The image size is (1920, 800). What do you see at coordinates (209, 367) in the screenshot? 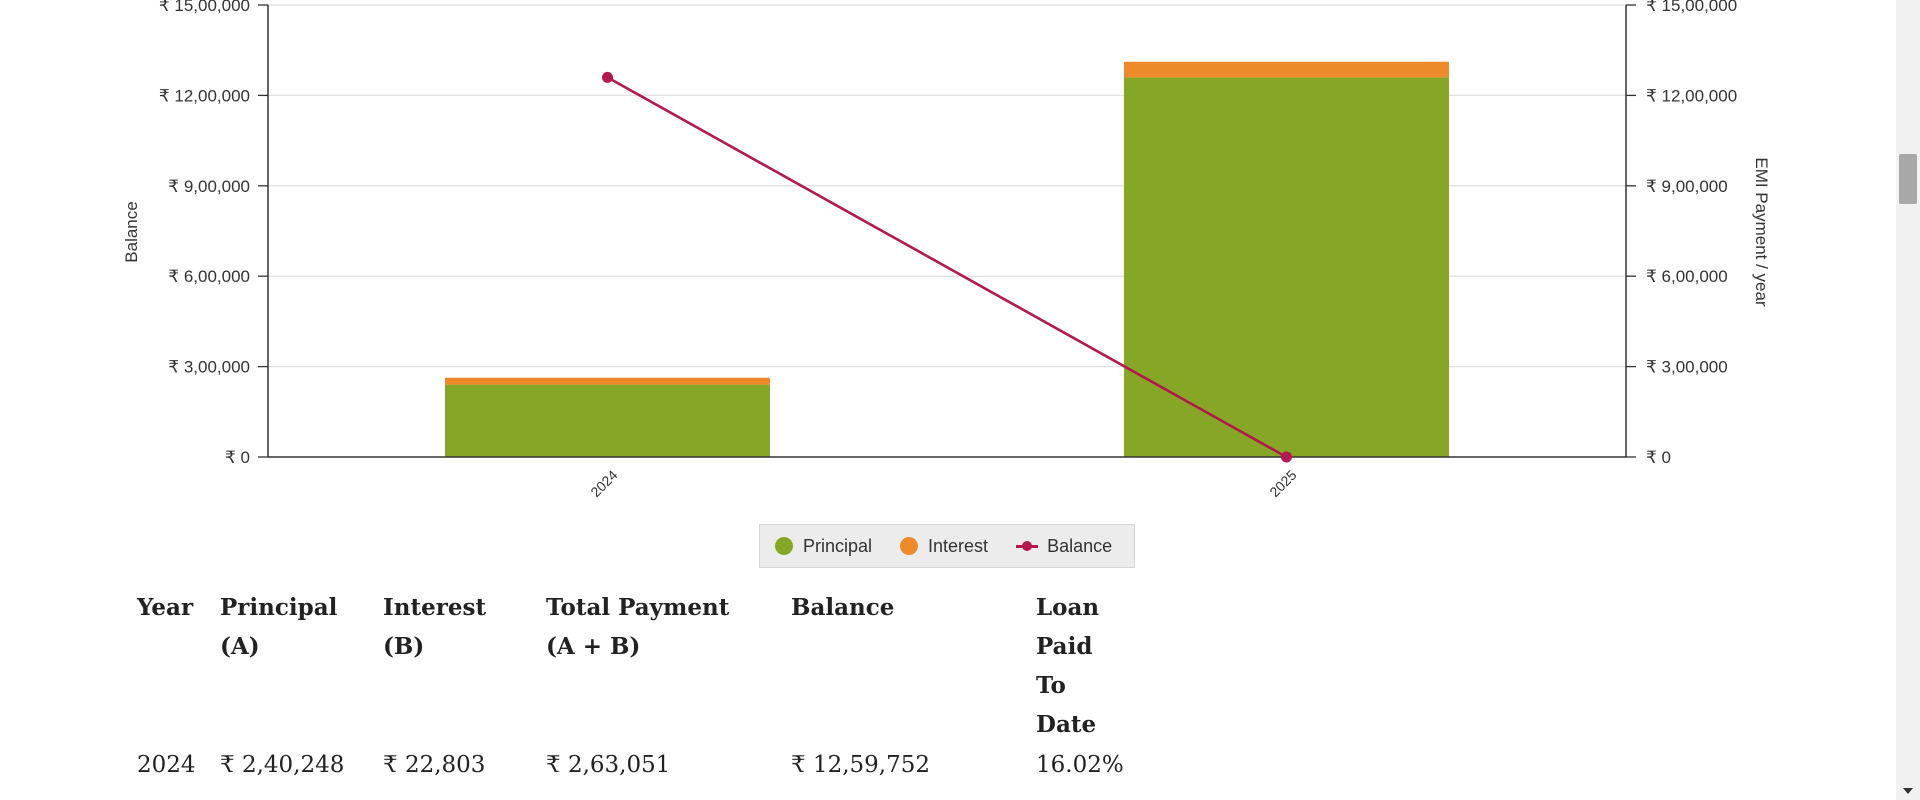
I see `left-tick-label: ₹ 3,00,000` at bounding box center [209, 367].